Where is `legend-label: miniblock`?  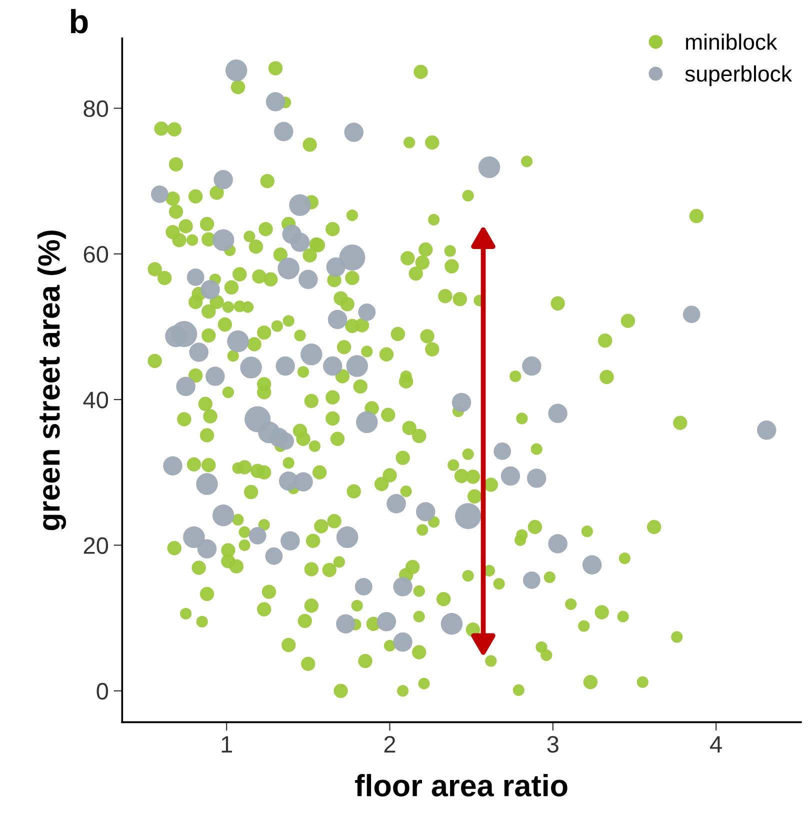
legend-label: miniblock is located at coordinates (732, 42).